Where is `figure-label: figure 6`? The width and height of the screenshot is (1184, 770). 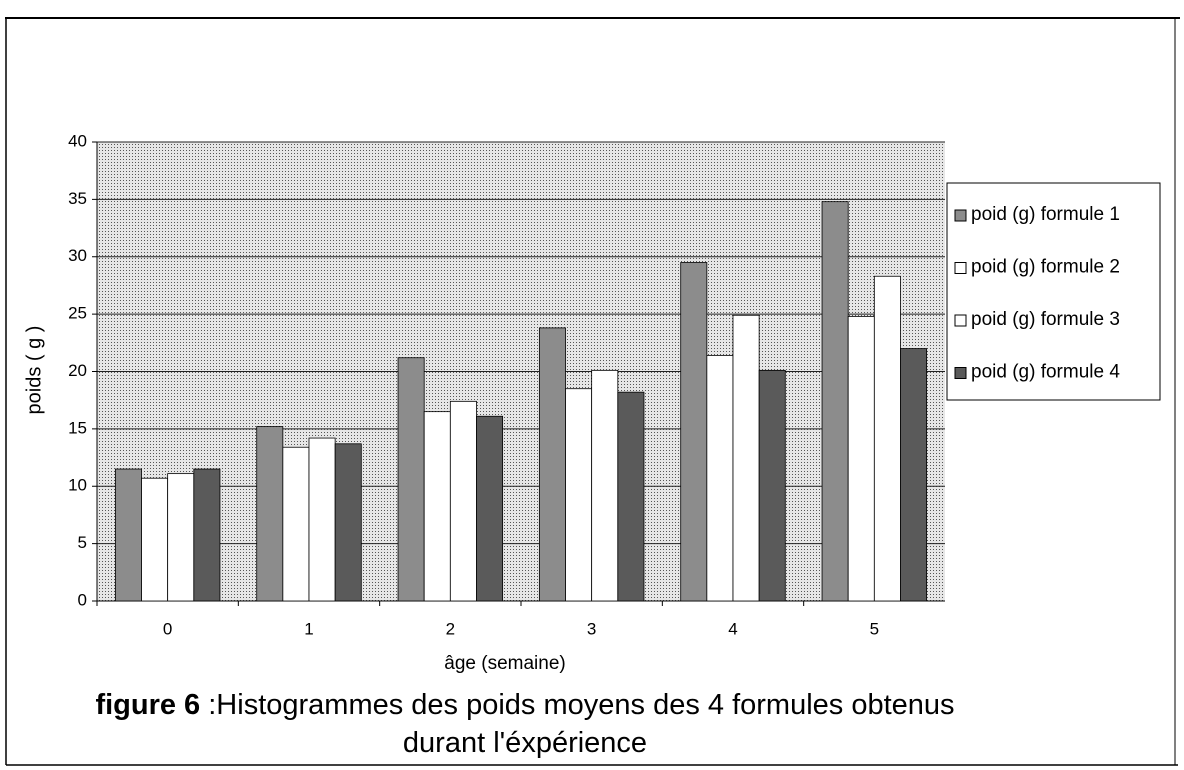
figure-label: figure 6 is located at coordinates (148, 705).